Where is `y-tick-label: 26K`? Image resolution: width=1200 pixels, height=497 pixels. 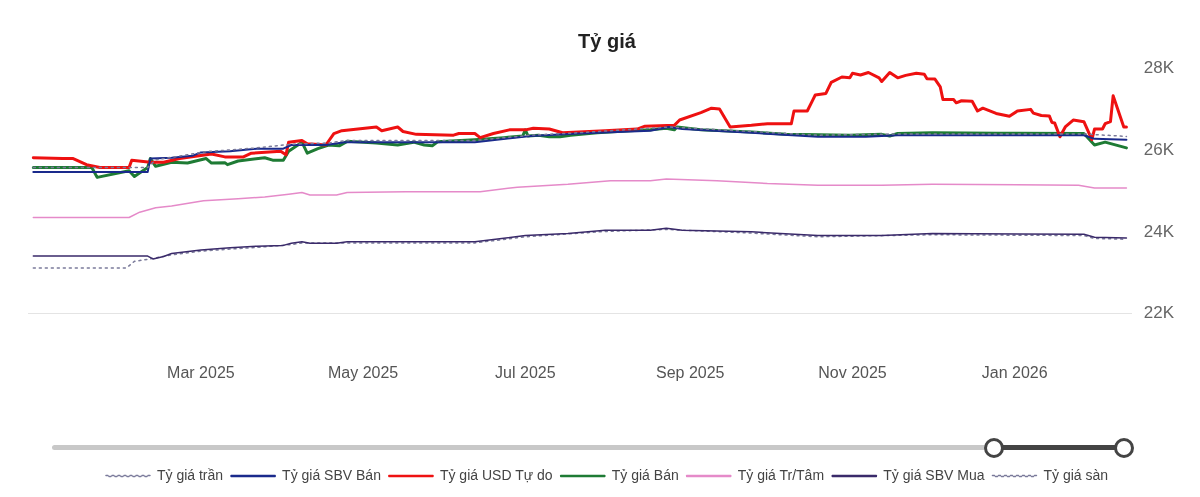 y-tick-label: 26K is located at coordinates (1159, 149).